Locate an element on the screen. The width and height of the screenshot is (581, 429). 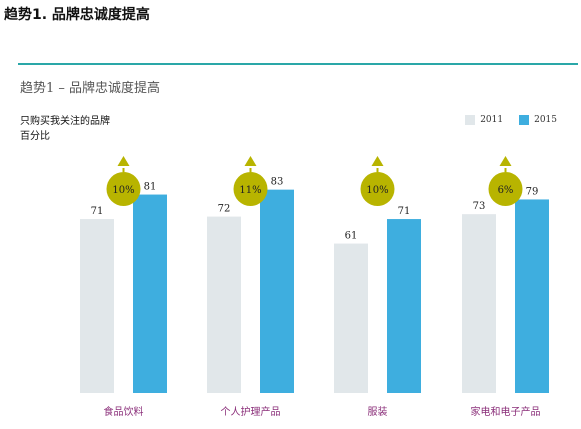
change-label-2: 11% is located at coordinates (250, 190).